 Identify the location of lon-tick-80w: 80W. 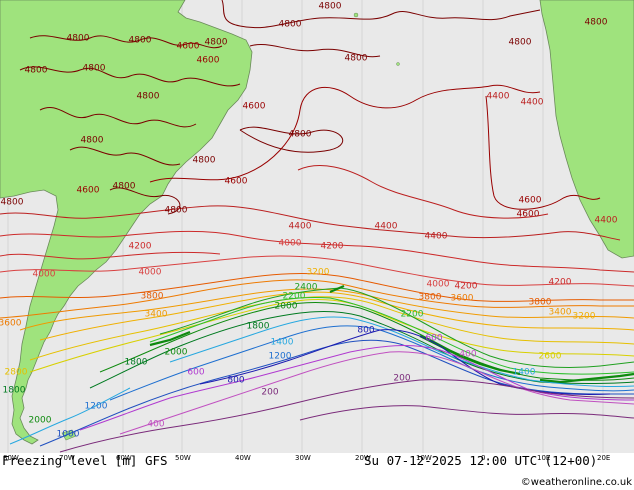
(11, 458).